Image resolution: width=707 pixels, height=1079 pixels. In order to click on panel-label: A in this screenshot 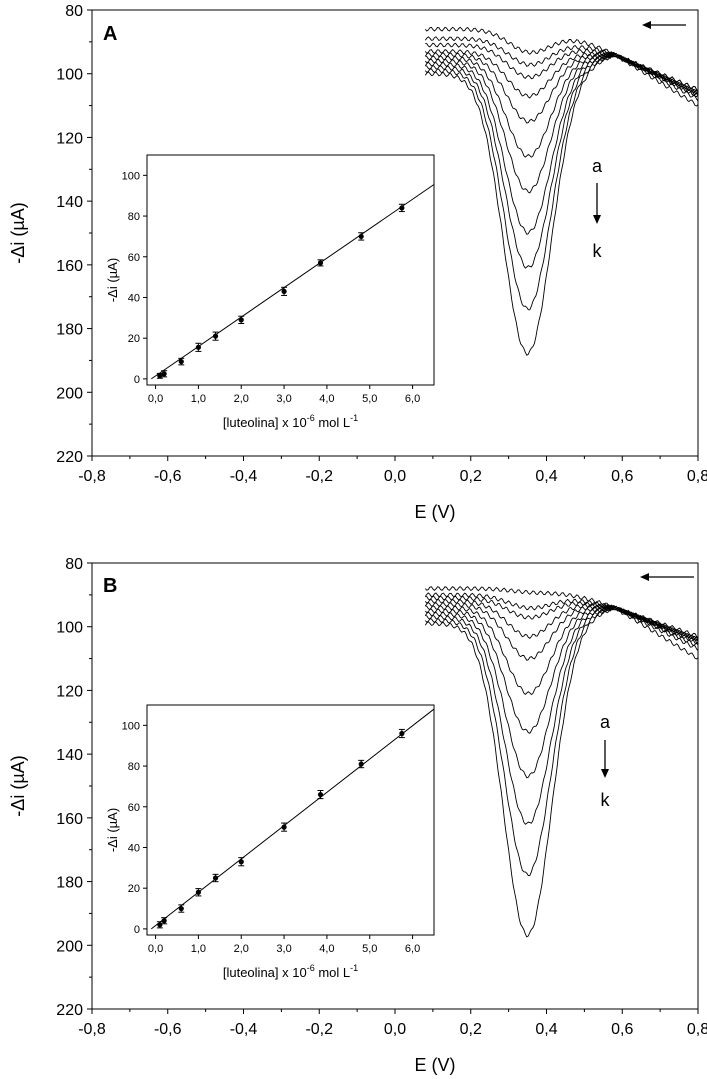, I will do `click(110, 34)`.